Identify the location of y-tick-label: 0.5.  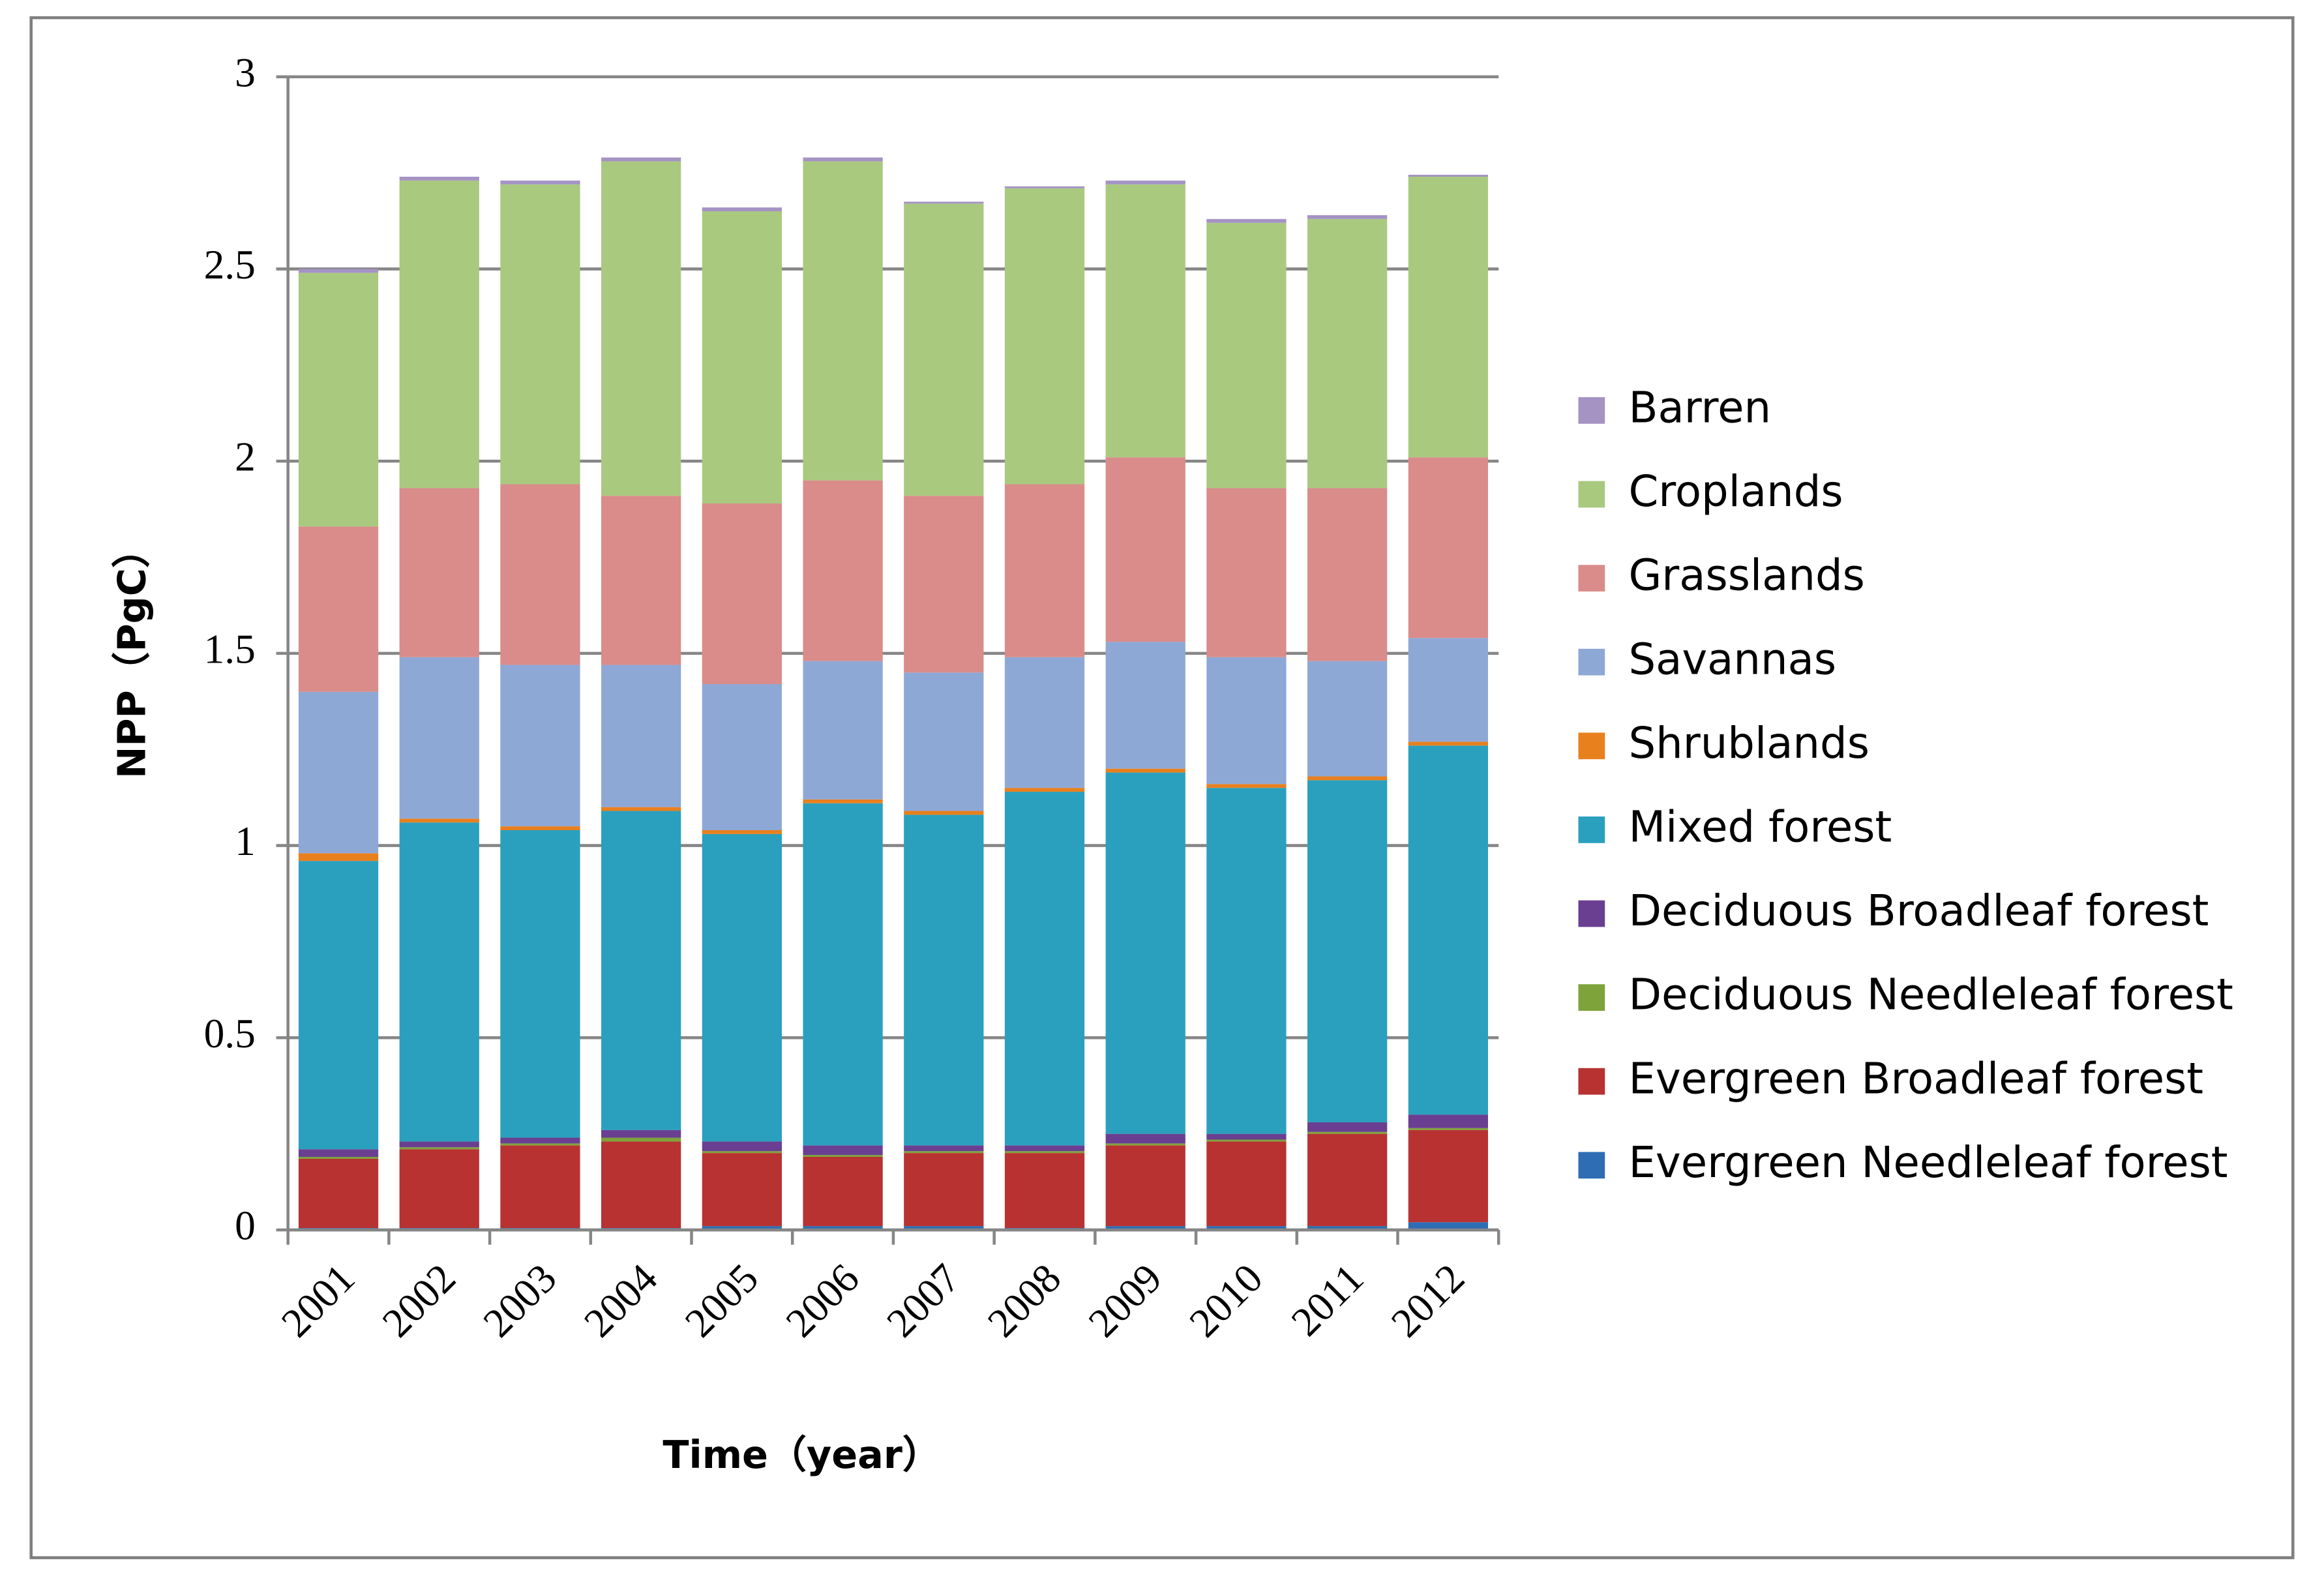
(230, 1033).